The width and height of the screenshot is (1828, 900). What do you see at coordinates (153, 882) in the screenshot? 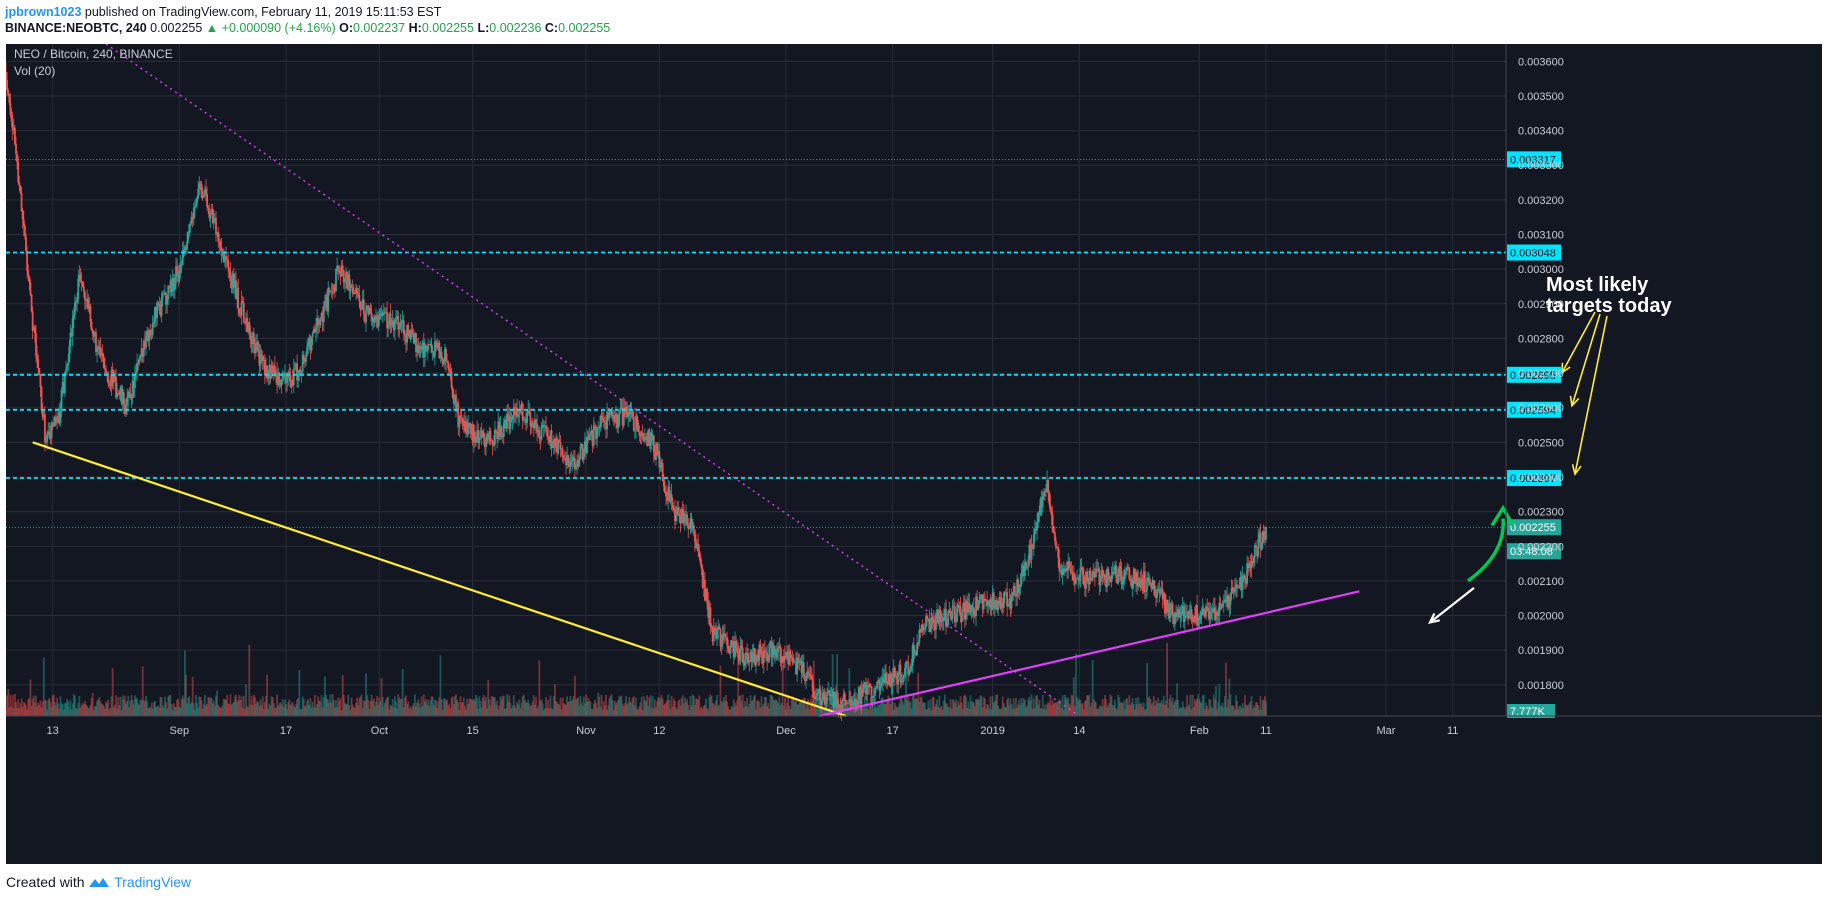
I see `tradingview-link: TradingView` at bounding box center [153, 882].